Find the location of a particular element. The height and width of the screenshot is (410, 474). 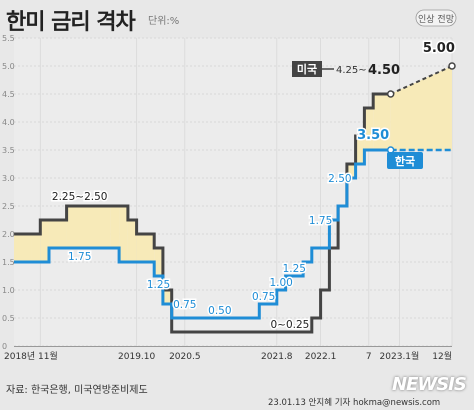

legend-korea-label: 한국 is located at coordinates (405, 161).